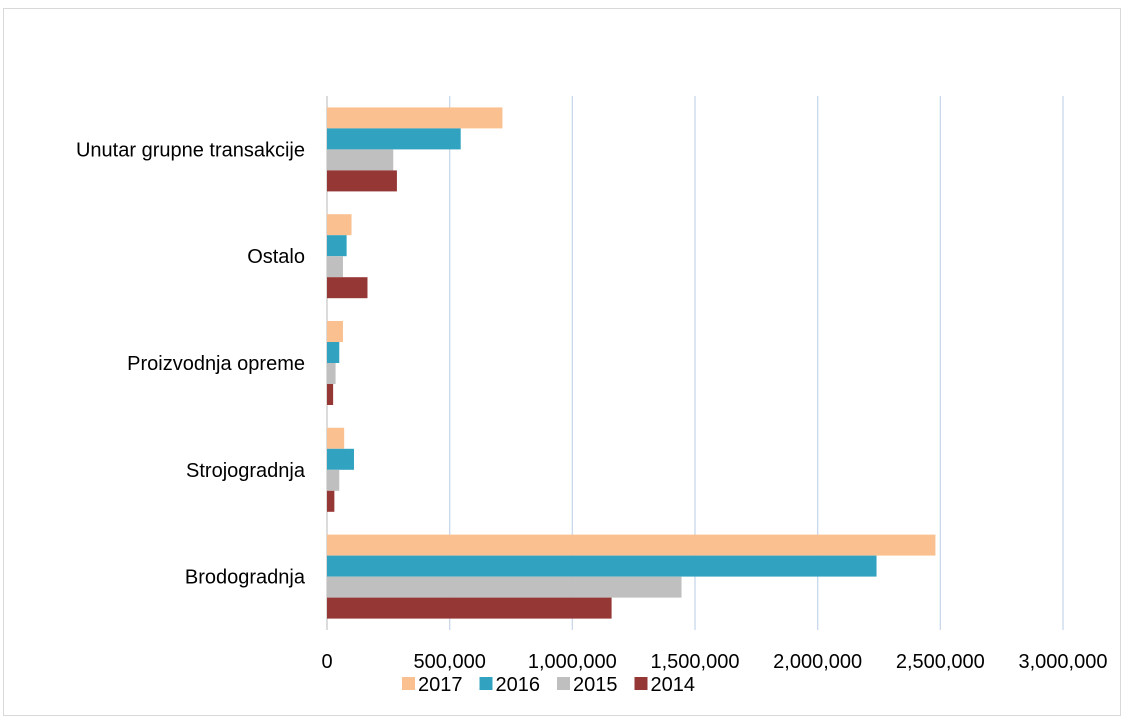 This screenshot has width=1125, height=720. I want to click on x-tick-label: 500,000, so click(450, 662).